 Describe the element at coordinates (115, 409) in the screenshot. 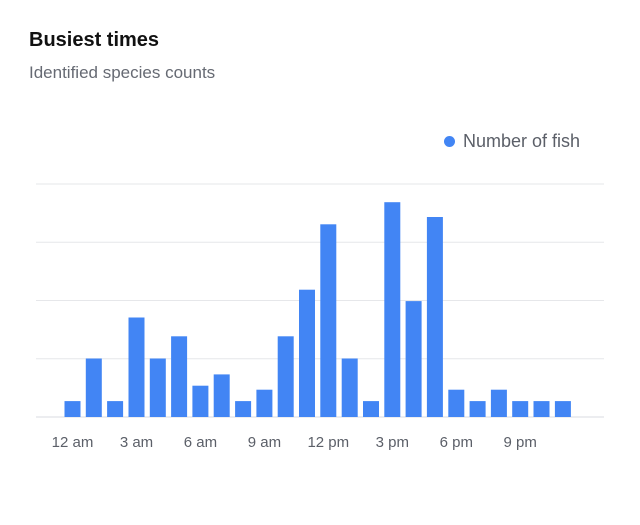

I see `bar-2-am` at that location.